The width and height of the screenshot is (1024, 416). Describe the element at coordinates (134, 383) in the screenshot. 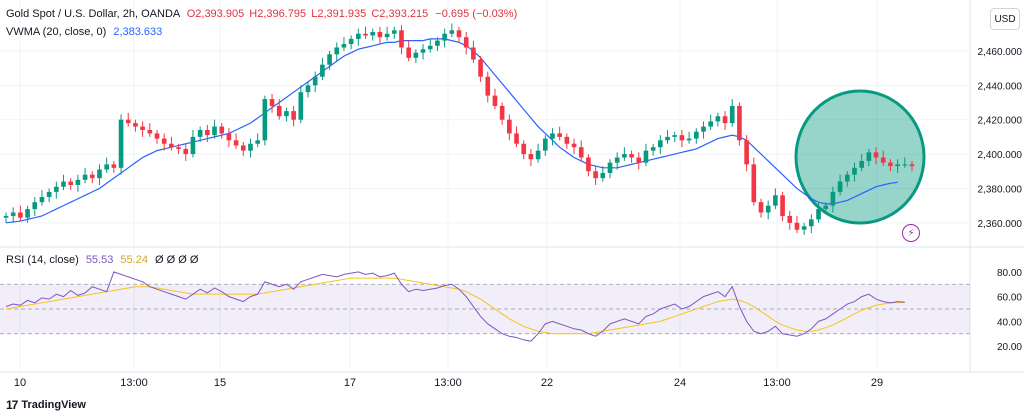

I see `time-tick-label: 13:00` at that location.